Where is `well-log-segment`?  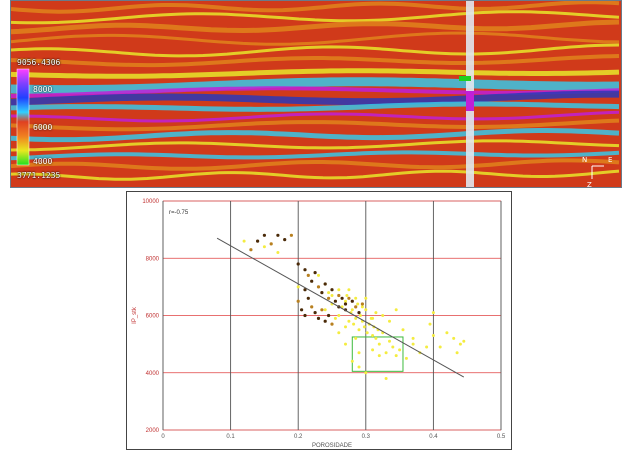
well-log-segment is located at coordinates (470, 101).